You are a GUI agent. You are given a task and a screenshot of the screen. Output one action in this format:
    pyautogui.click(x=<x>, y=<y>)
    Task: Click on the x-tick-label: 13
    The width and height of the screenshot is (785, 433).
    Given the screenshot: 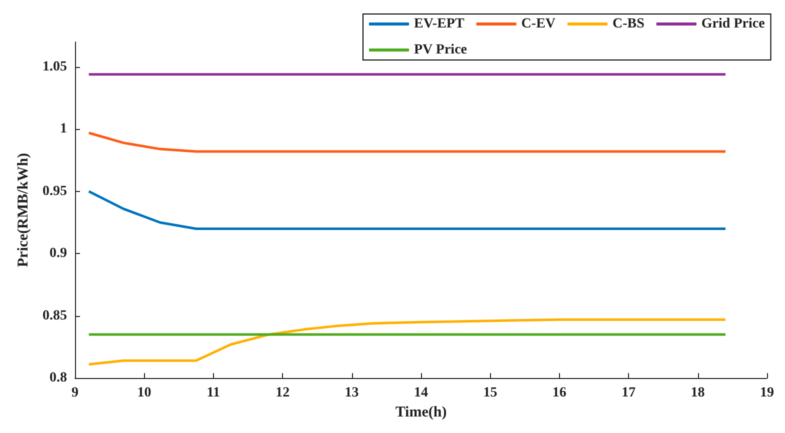 What is the action you would take?
    pyautogui.click(x=351, y=393)
    